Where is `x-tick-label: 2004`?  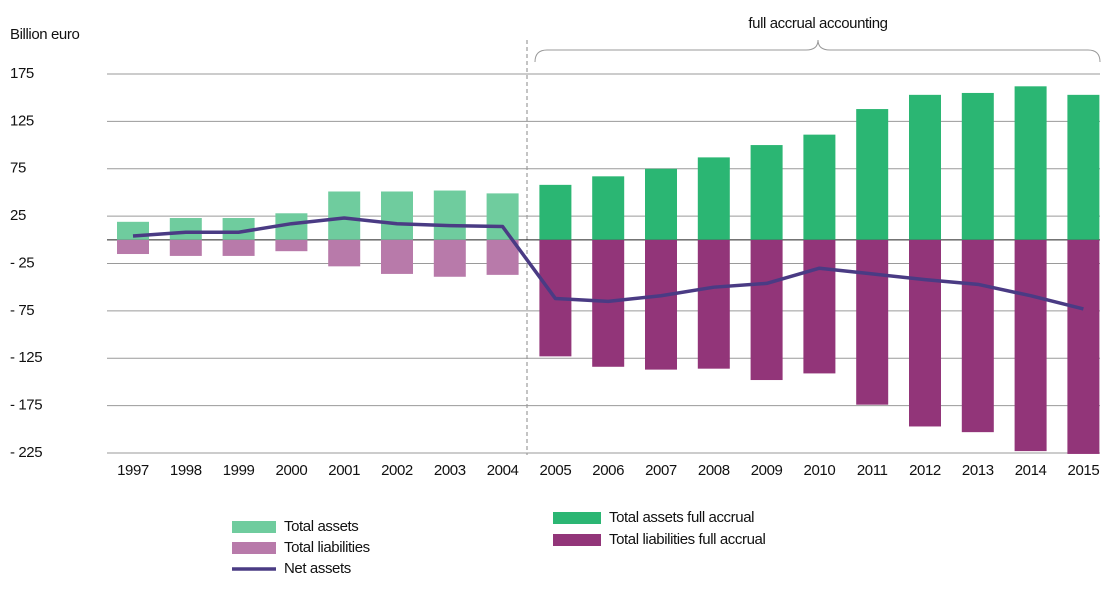 x-tick-label: 2004 is located at coordinates (503, 470).